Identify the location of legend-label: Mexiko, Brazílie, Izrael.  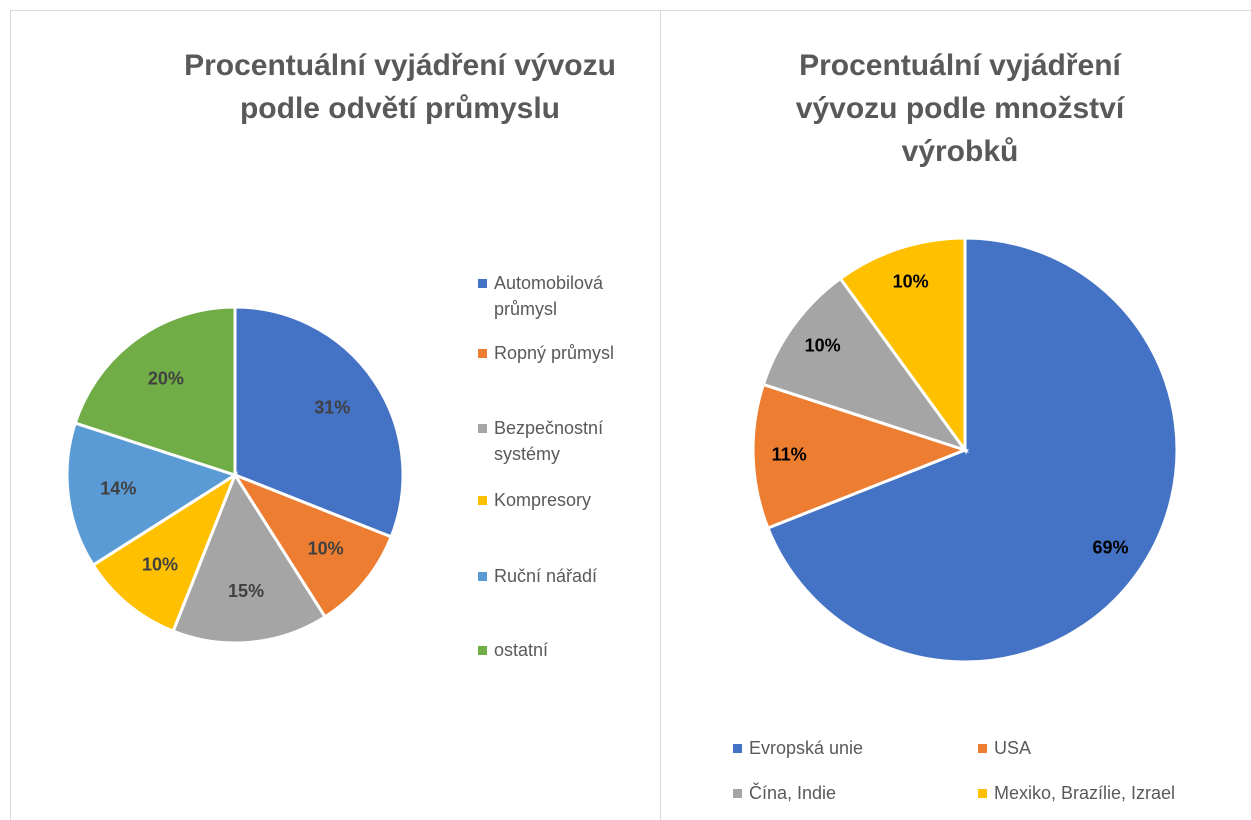
(1085, 793).